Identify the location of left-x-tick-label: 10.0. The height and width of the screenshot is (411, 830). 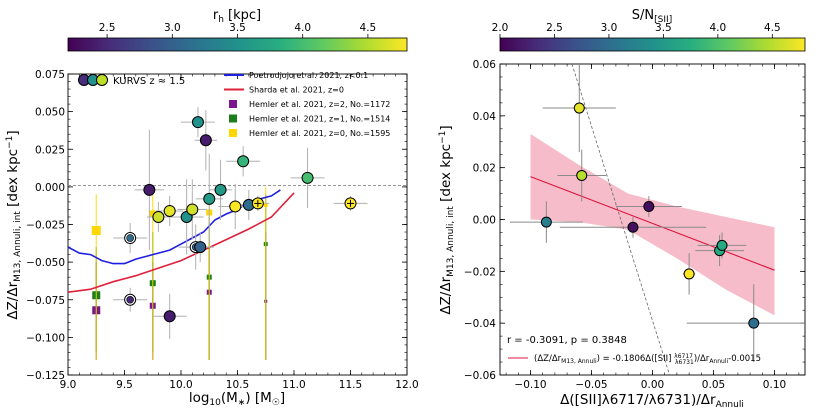
(180, 385).